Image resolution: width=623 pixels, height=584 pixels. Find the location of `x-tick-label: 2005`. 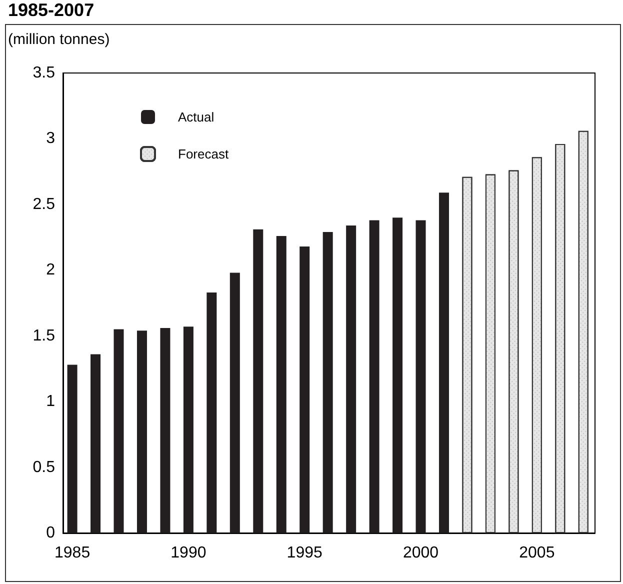

x-tick-label: 2005 is located at coordinates (537, 553).